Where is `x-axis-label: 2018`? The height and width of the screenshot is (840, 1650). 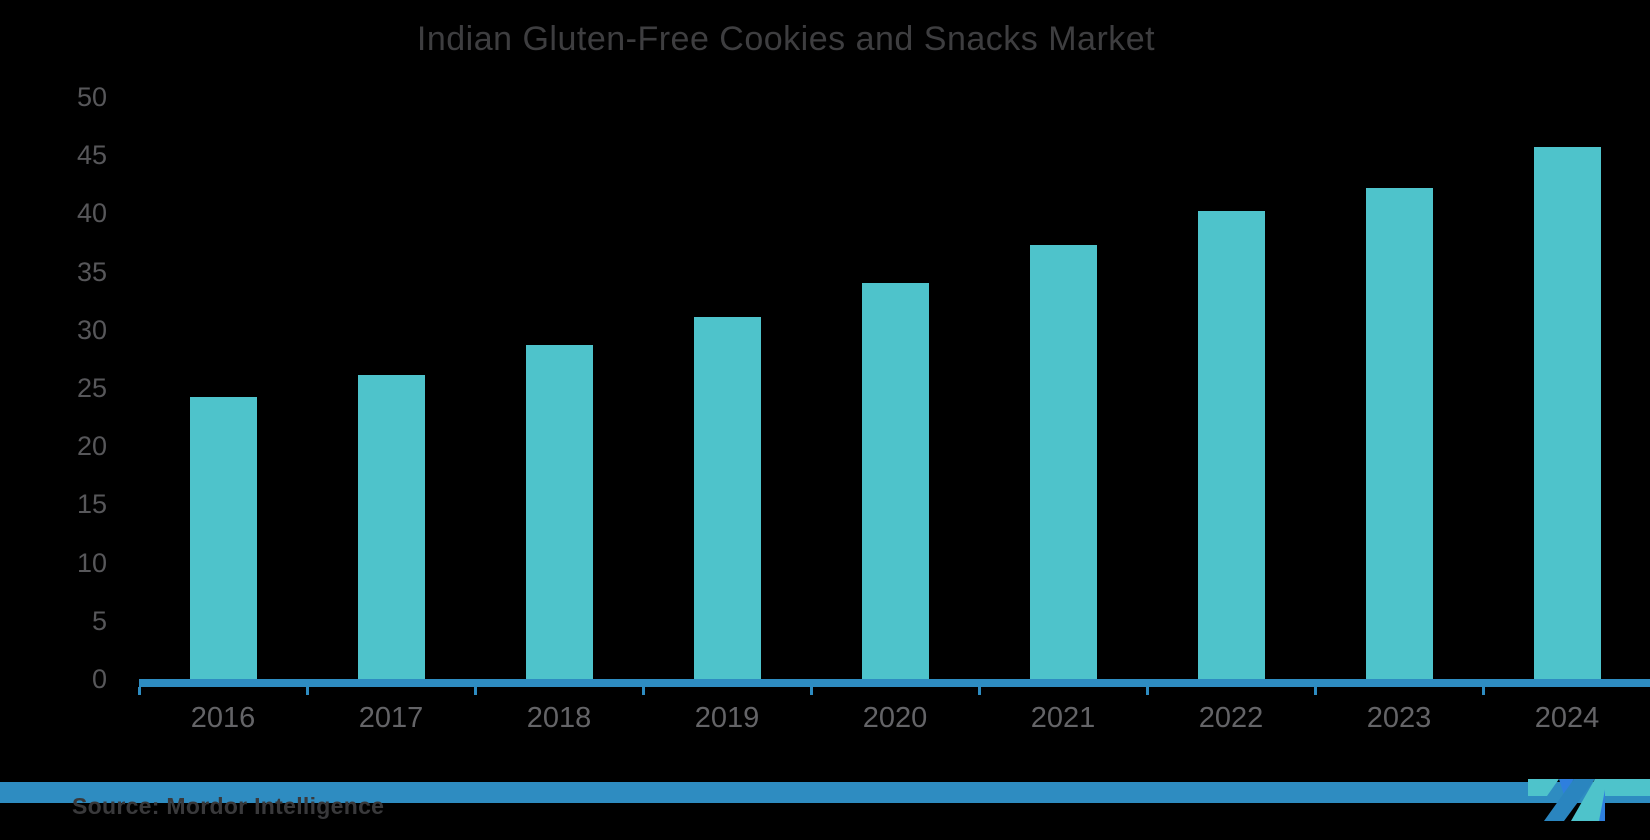
x-axis-label: 2018 is located at coordinates (559, 718).